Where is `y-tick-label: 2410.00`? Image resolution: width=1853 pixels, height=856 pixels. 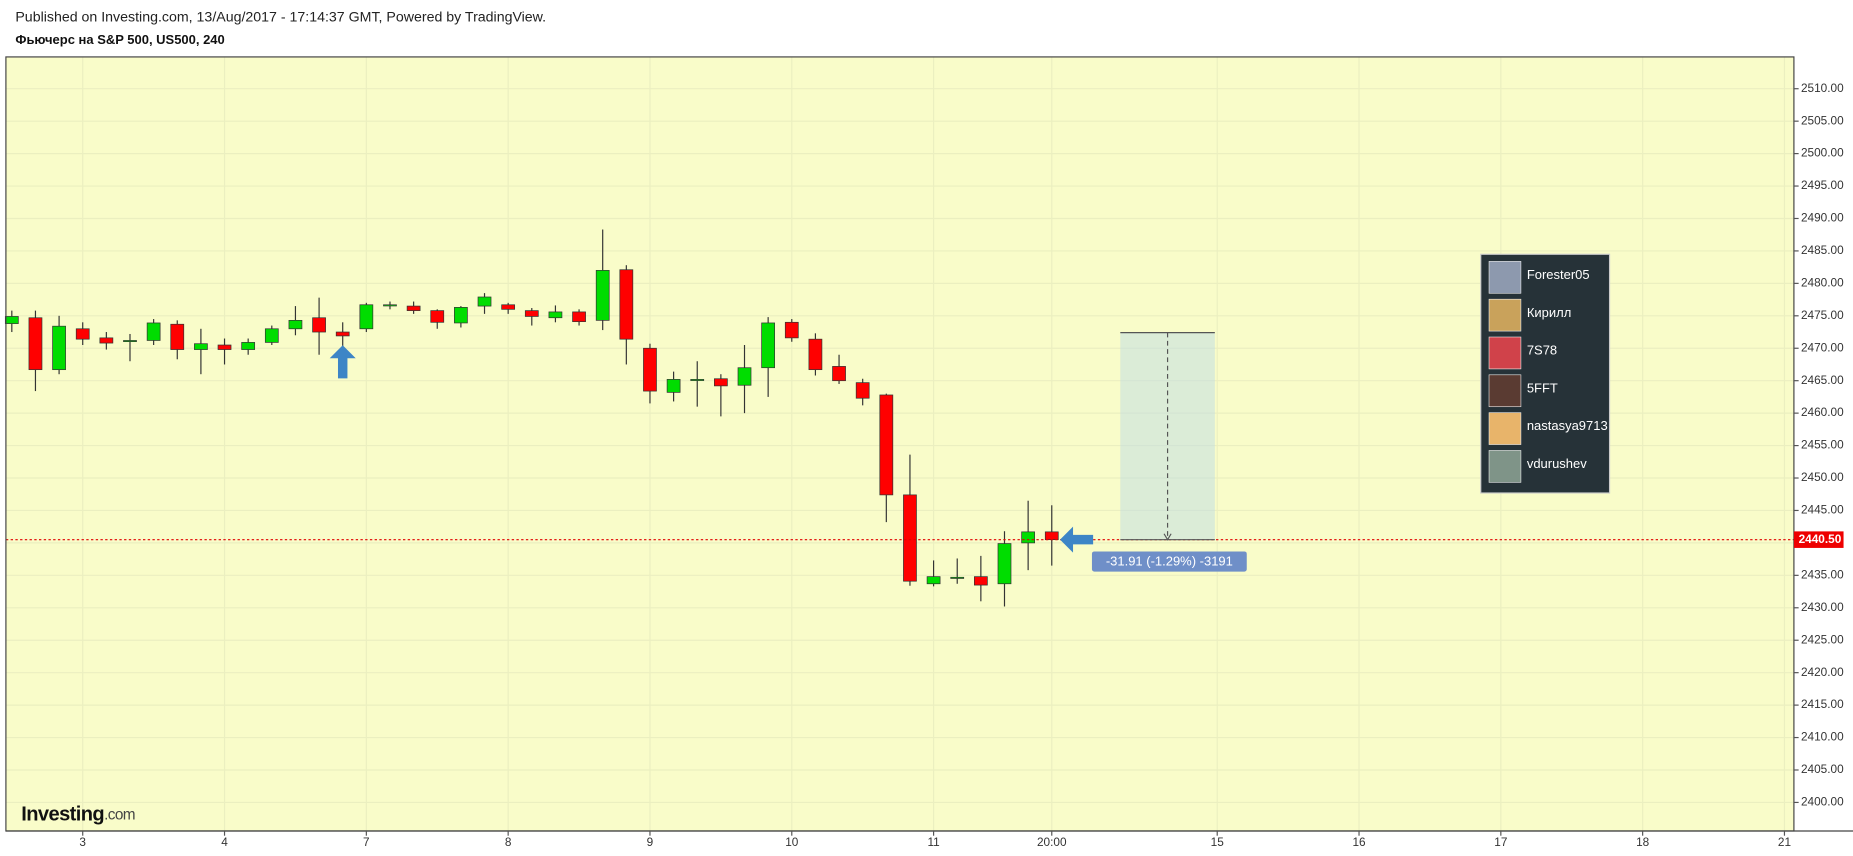 y-tick-label: 2410.00 is located at coordinates (1822, 737).